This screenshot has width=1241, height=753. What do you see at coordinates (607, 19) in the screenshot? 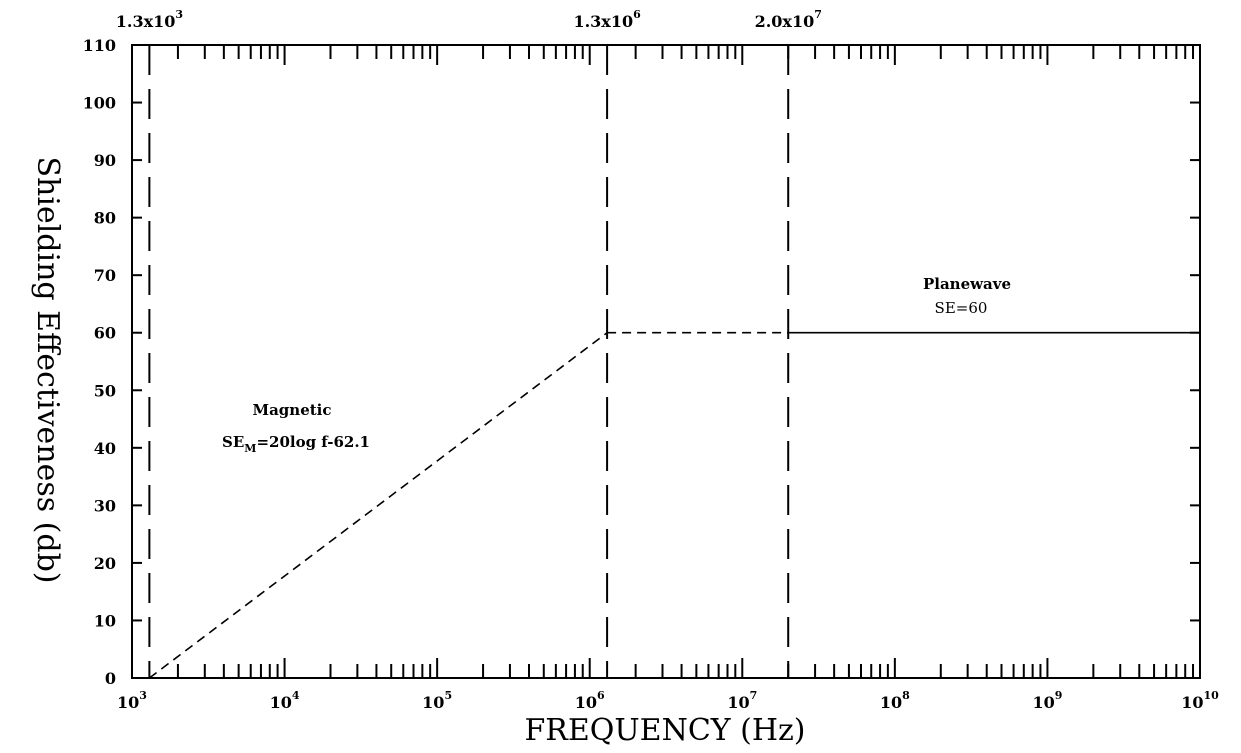
I see `top-marker-label: 1.3x10⁶` at bounding box center [607, 19].